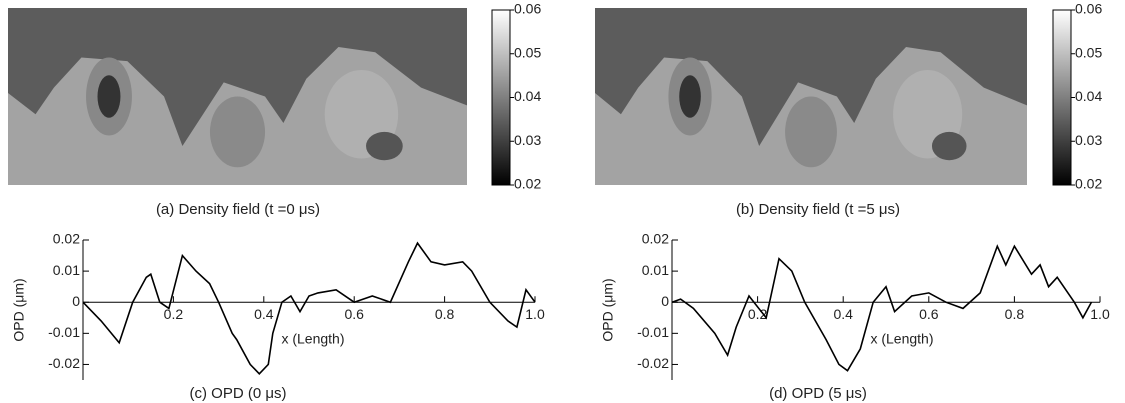  I want to click on panel-caption: (d) OPD (5 μs), so click(818, 393).